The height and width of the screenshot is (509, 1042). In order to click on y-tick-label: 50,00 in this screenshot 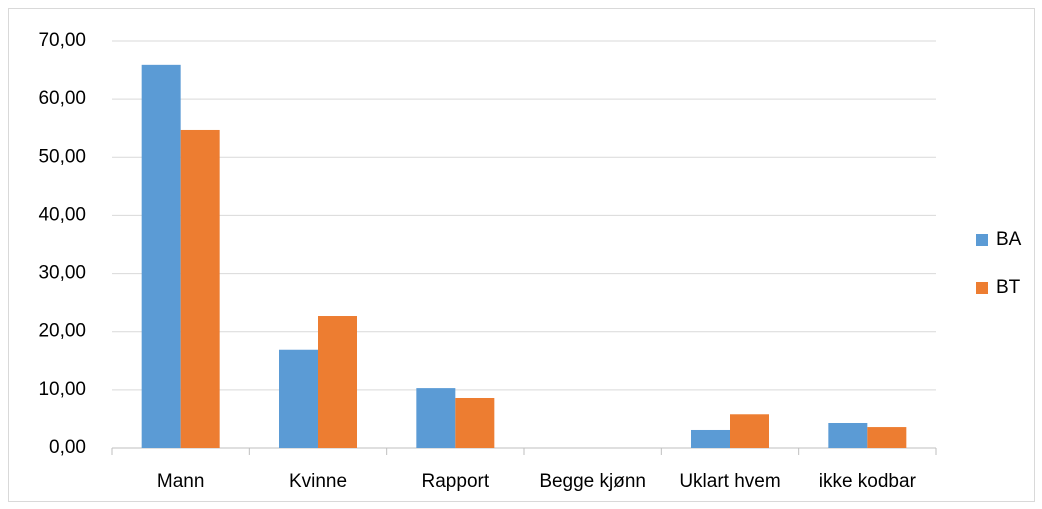, I will do `click(62, 156)`.